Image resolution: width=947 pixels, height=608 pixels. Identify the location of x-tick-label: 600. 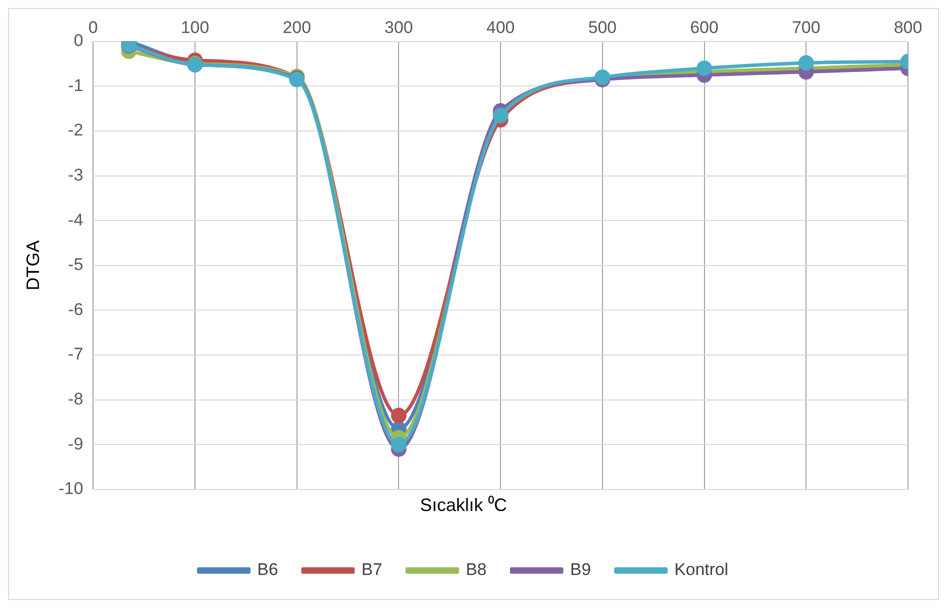
(704, 27).